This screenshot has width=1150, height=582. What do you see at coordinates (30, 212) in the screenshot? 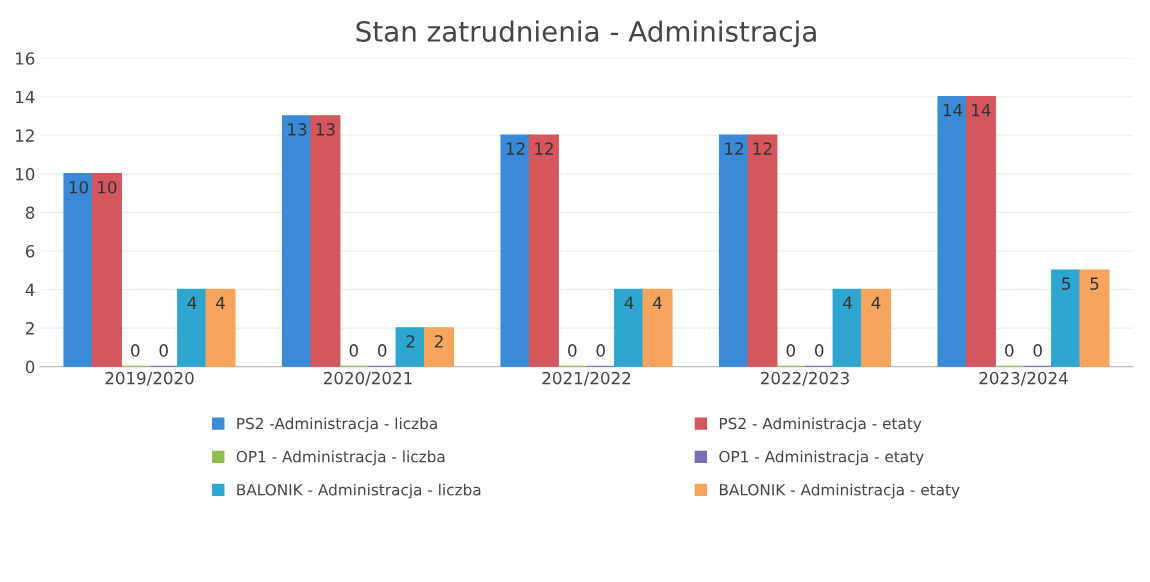
I see `y-tick-label: 8` at bounding box center [30, 212].